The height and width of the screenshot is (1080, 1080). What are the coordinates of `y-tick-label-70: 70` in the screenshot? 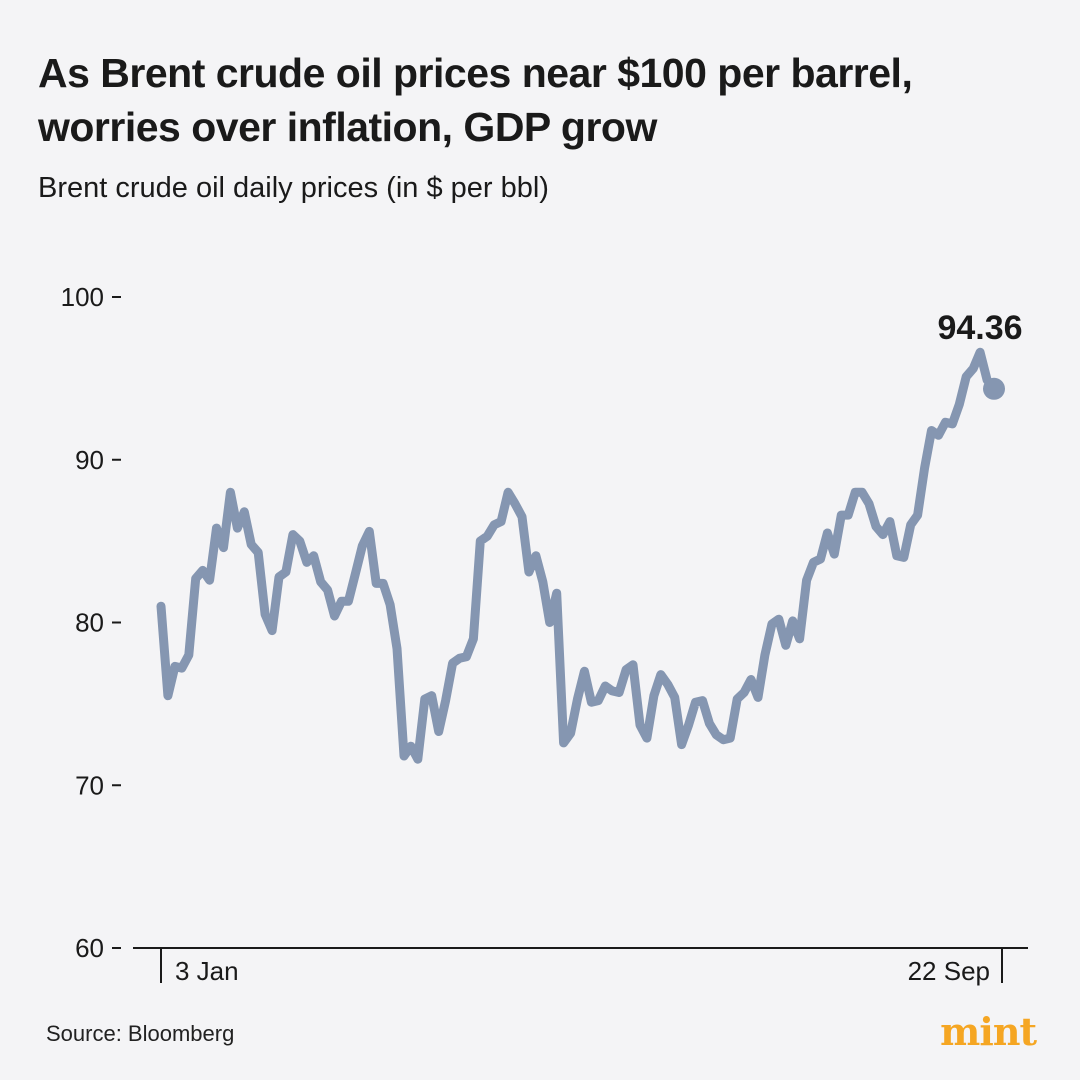 It's located at (89, 785).